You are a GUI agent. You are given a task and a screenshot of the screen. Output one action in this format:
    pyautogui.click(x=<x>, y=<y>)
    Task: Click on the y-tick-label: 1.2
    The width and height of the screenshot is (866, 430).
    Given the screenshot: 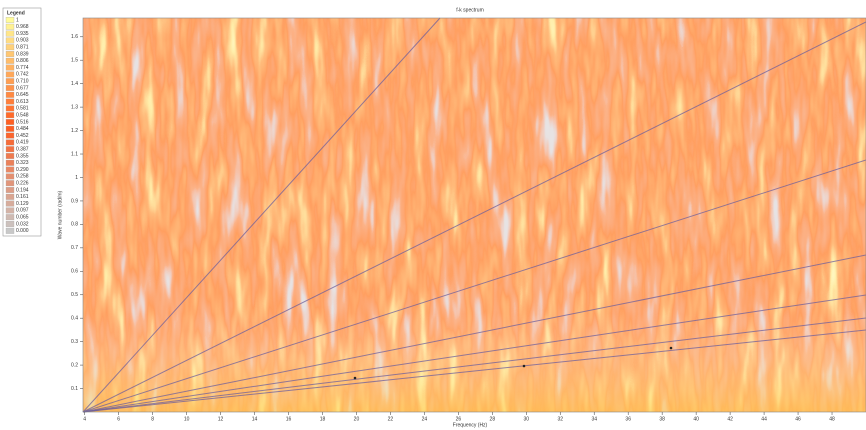 What is the action you would take?
    pyautogui.click(x=74, y=131)
    